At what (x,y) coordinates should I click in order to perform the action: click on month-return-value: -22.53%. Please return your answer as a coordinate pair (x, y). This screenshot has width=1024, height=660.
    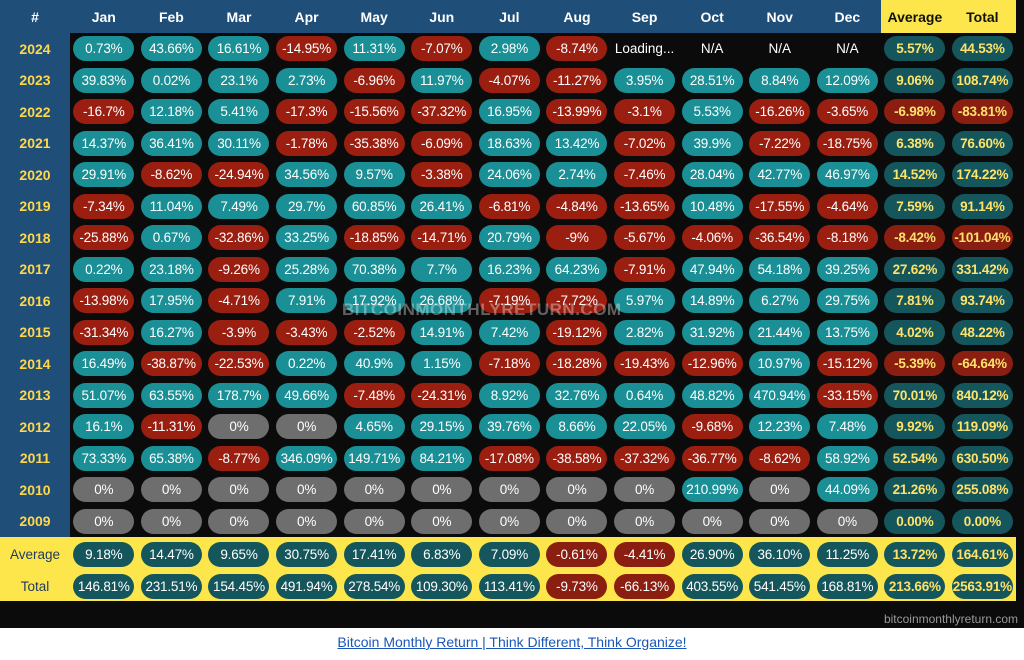
    Looking at the image, I should click on (239, 364).